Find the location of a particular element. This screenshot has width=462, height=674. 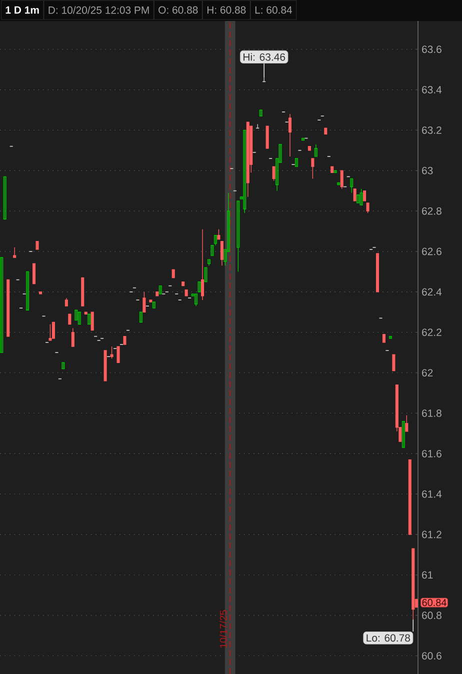

y-tick-label: 63 is located at coordinates (427, 170).